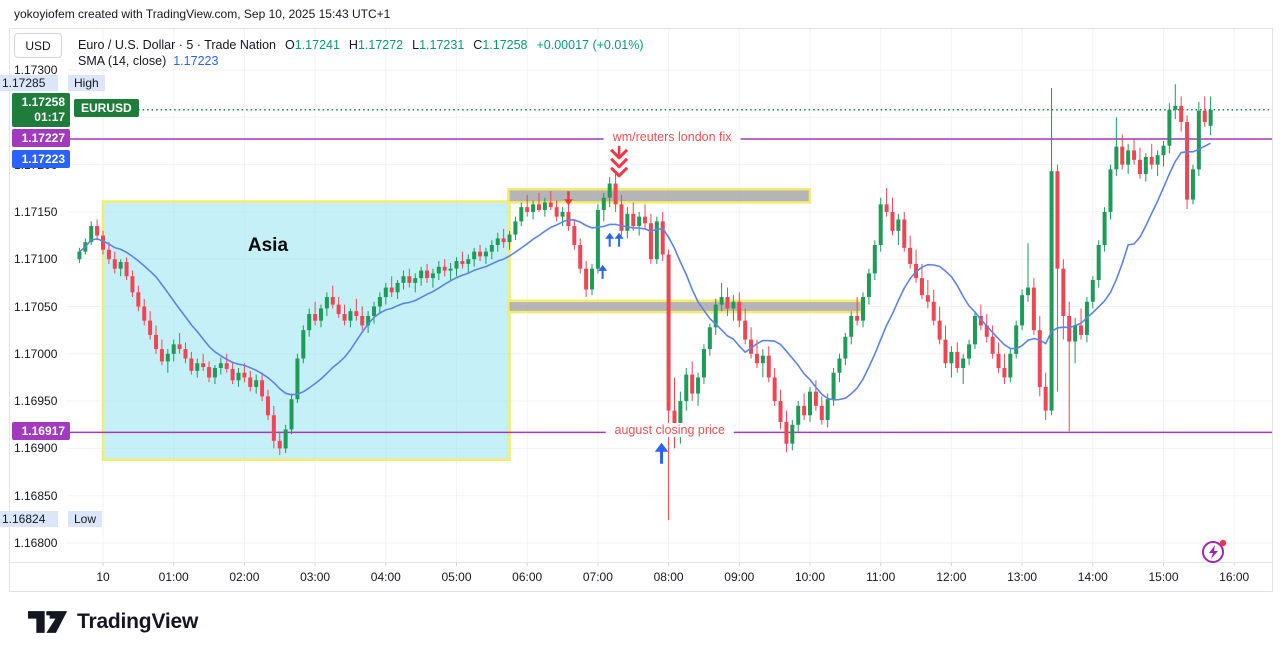 The image size is (1281, 654). I want to click on last-price-badge: 1.17258 01:17, so click(41, 109).